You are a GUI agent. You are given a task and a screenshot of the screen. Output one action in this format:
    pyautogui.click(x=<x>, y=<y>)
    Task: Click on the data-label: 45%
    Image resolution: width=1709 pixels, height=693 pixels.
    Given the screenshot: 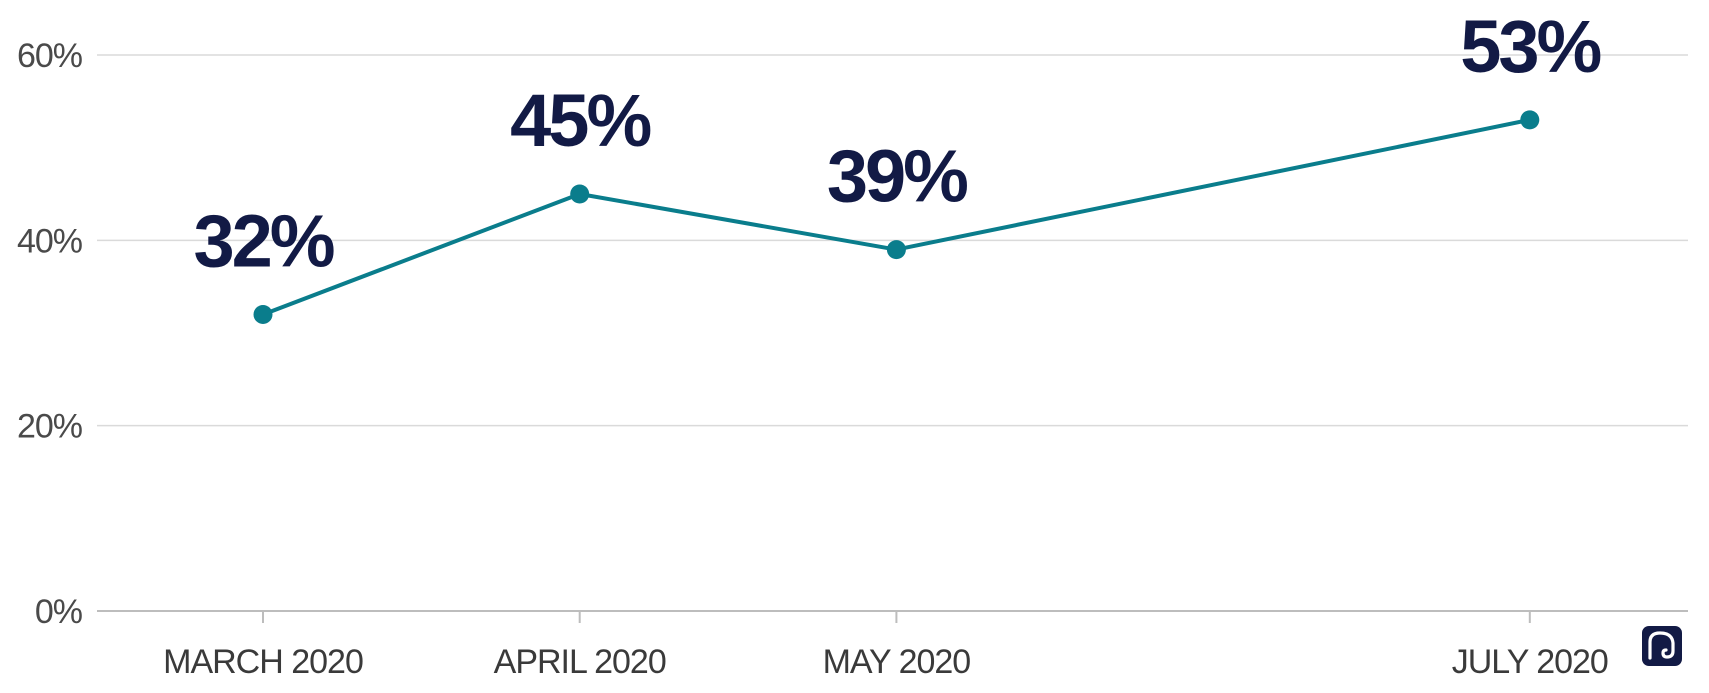 What is the action you would take?
    pyautogui.click(x=580, y=120)
    